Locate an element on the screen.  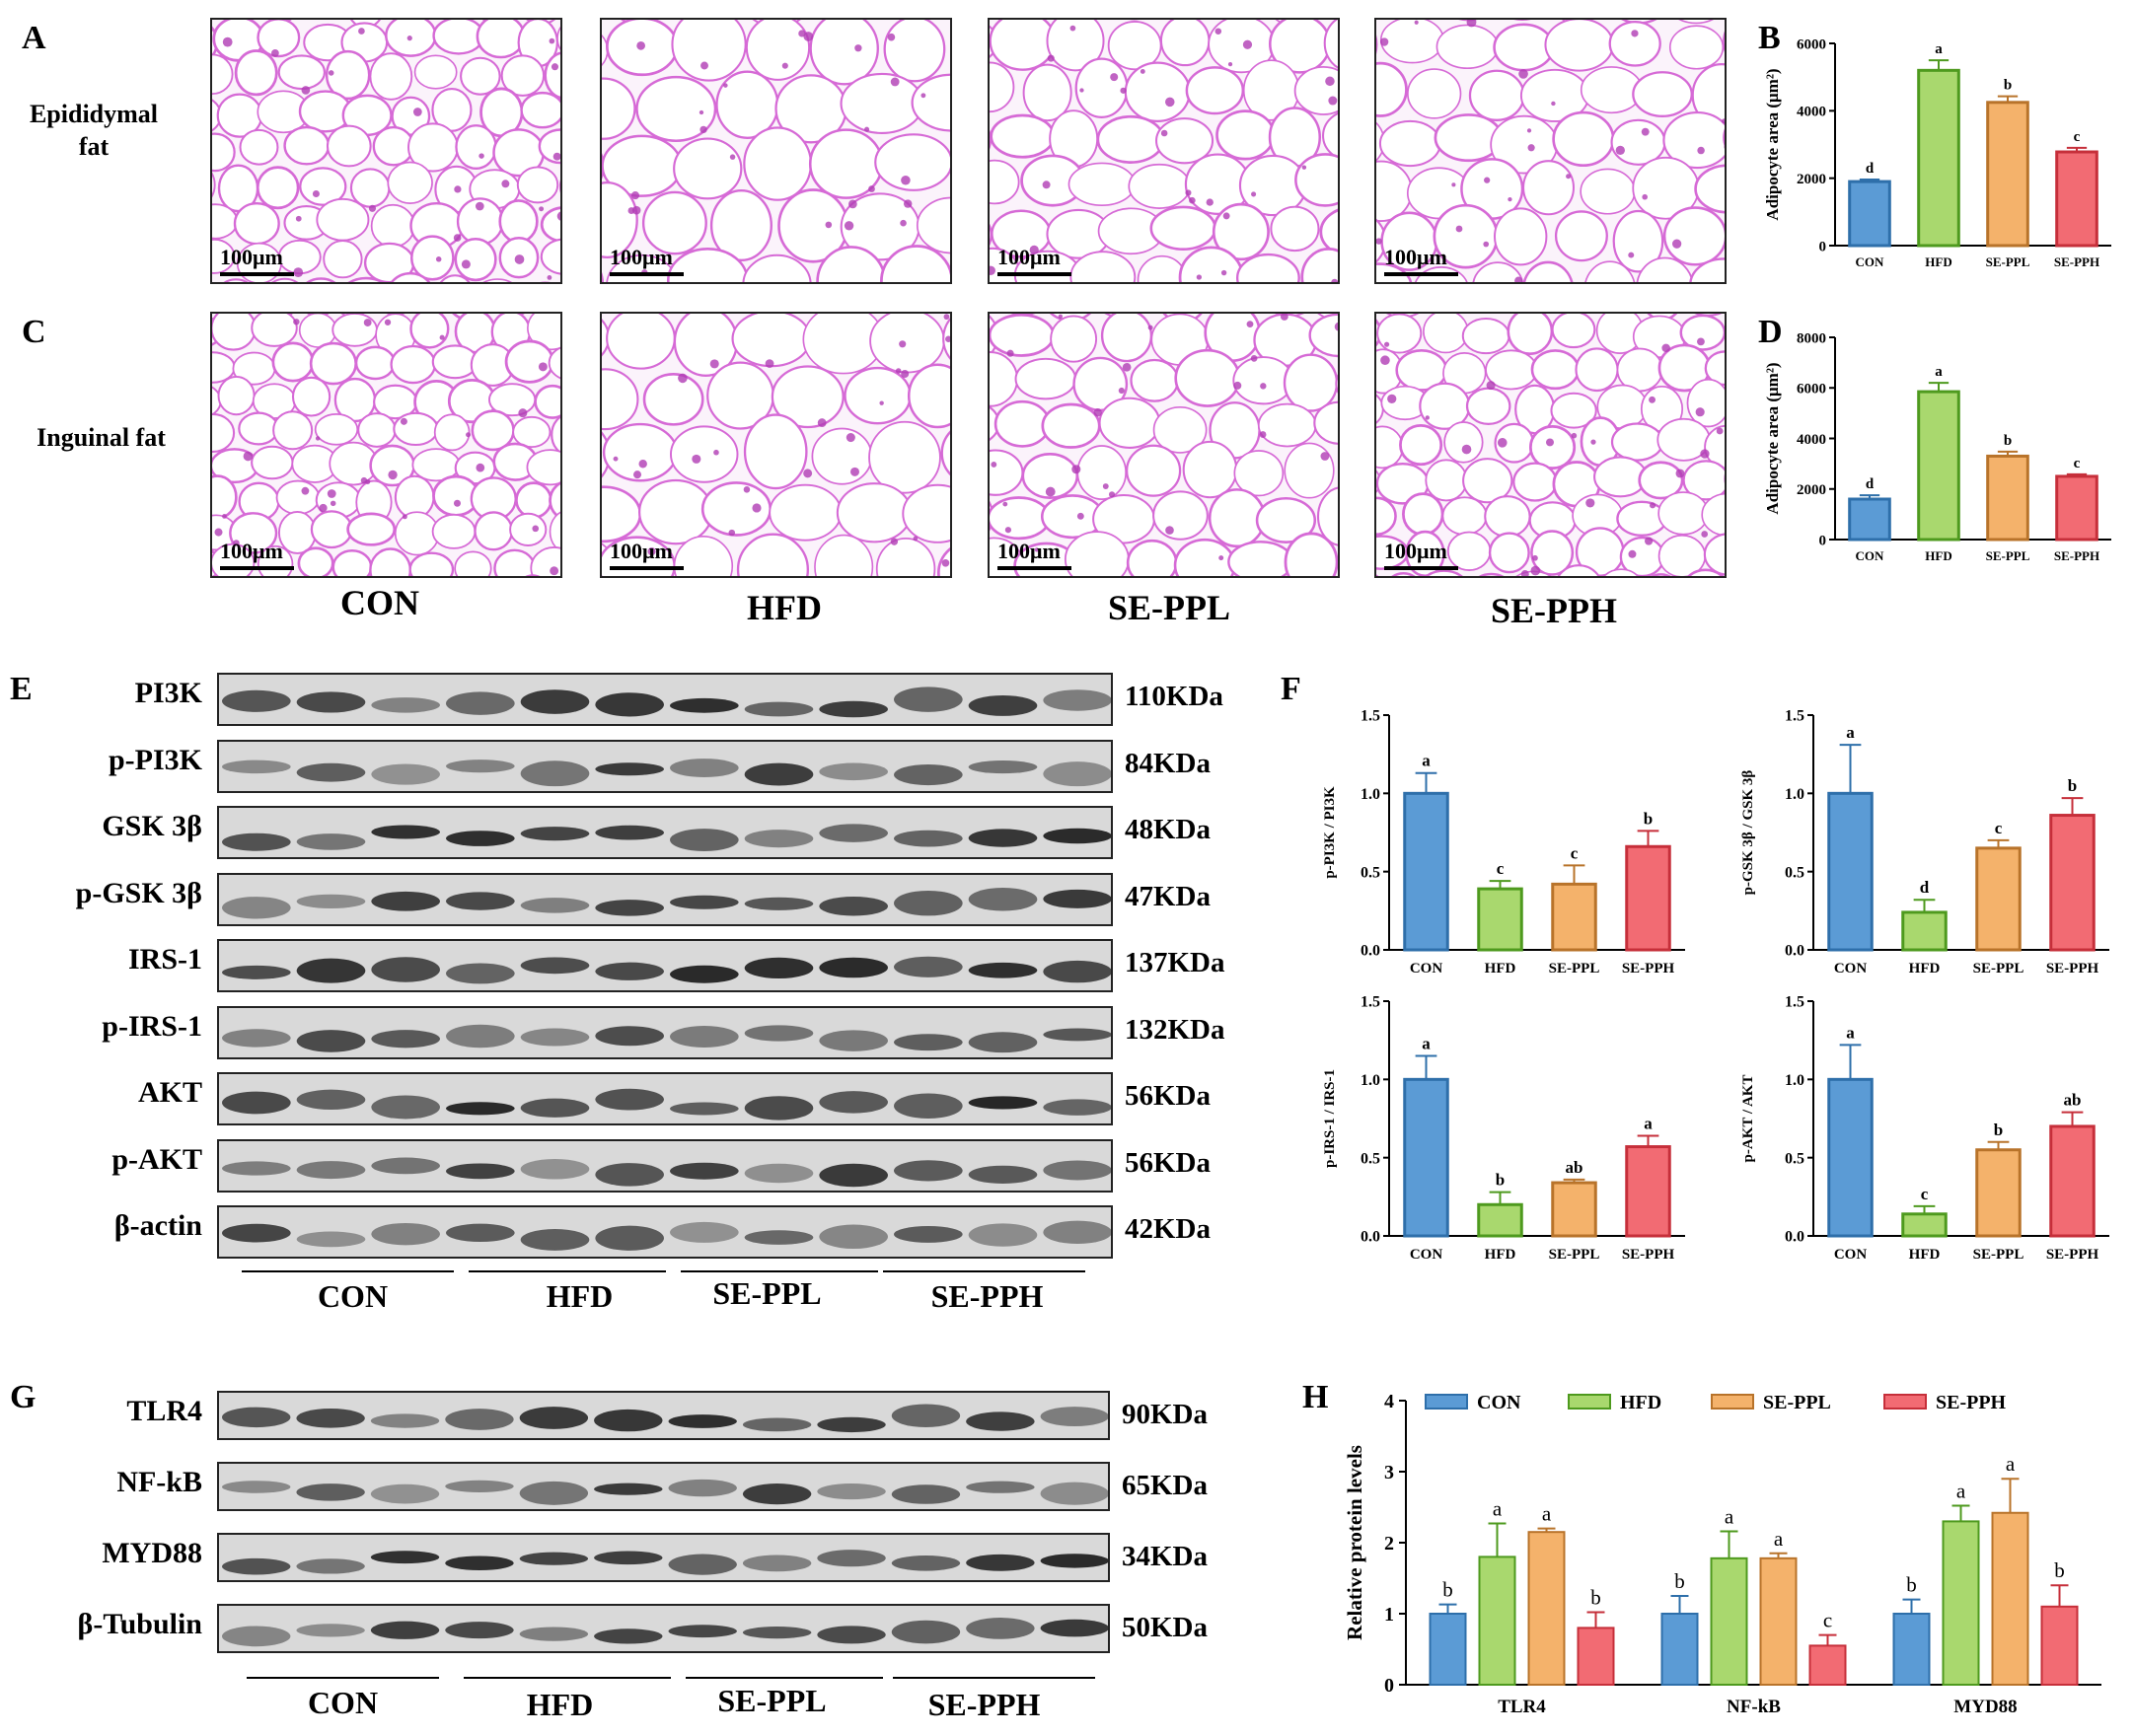
y-tick-label: 1 is located at coordinates (1389, 1615).